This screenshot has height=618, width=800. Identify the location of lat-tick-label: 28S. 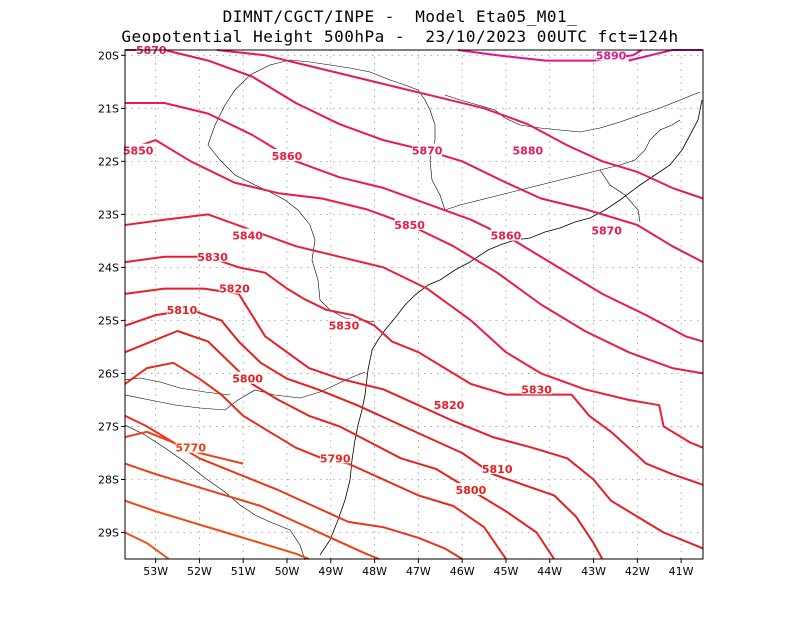
(108, 479).